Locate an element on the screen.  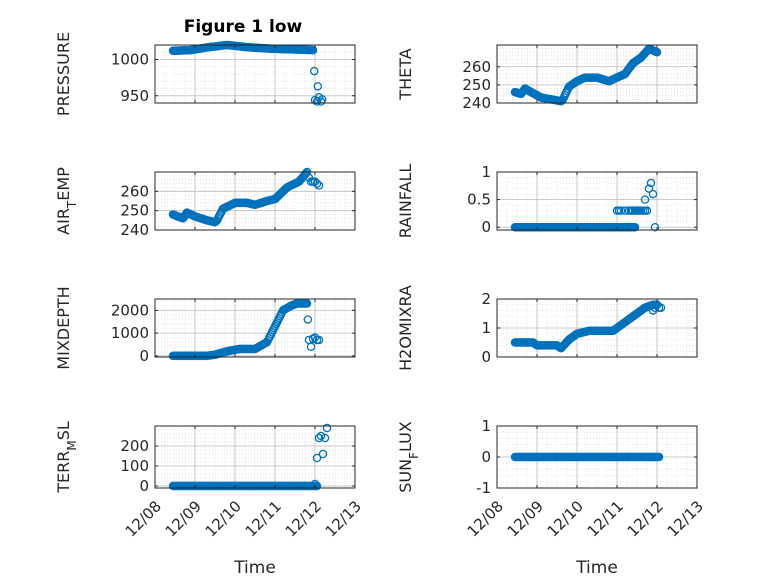
y-axis-label: PRESSURE is located at coordinates (63, 74).